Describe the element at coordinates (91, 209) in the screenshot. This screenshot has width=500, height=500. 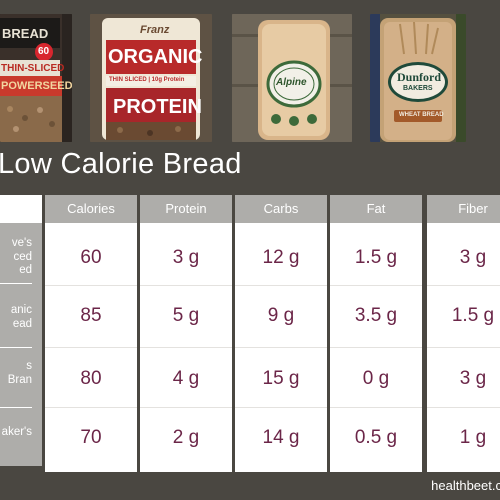
I see `column-header-calories: Calories` at that location.